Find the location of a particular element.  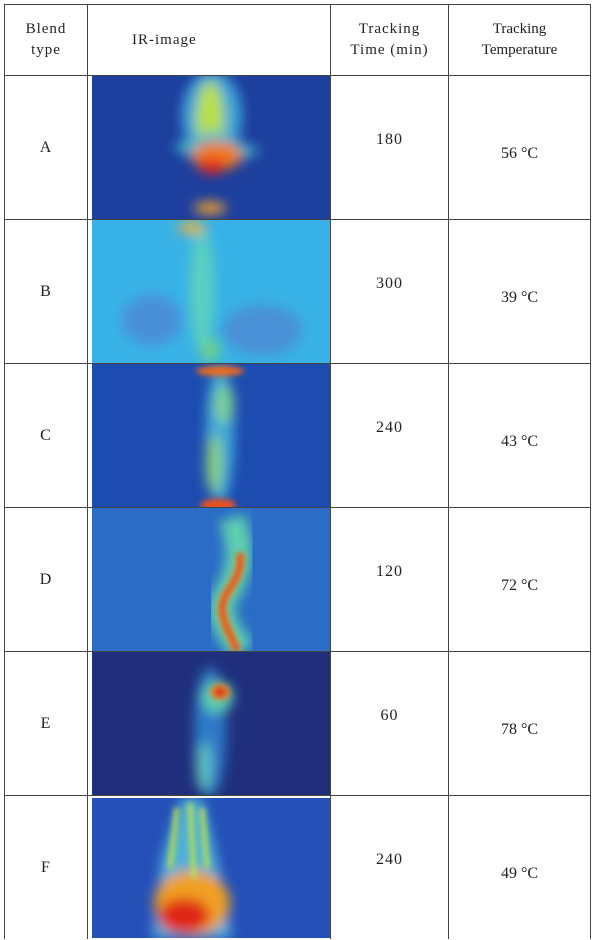

tracking-temperature: 39 °C is located at coordinates (519, 297).